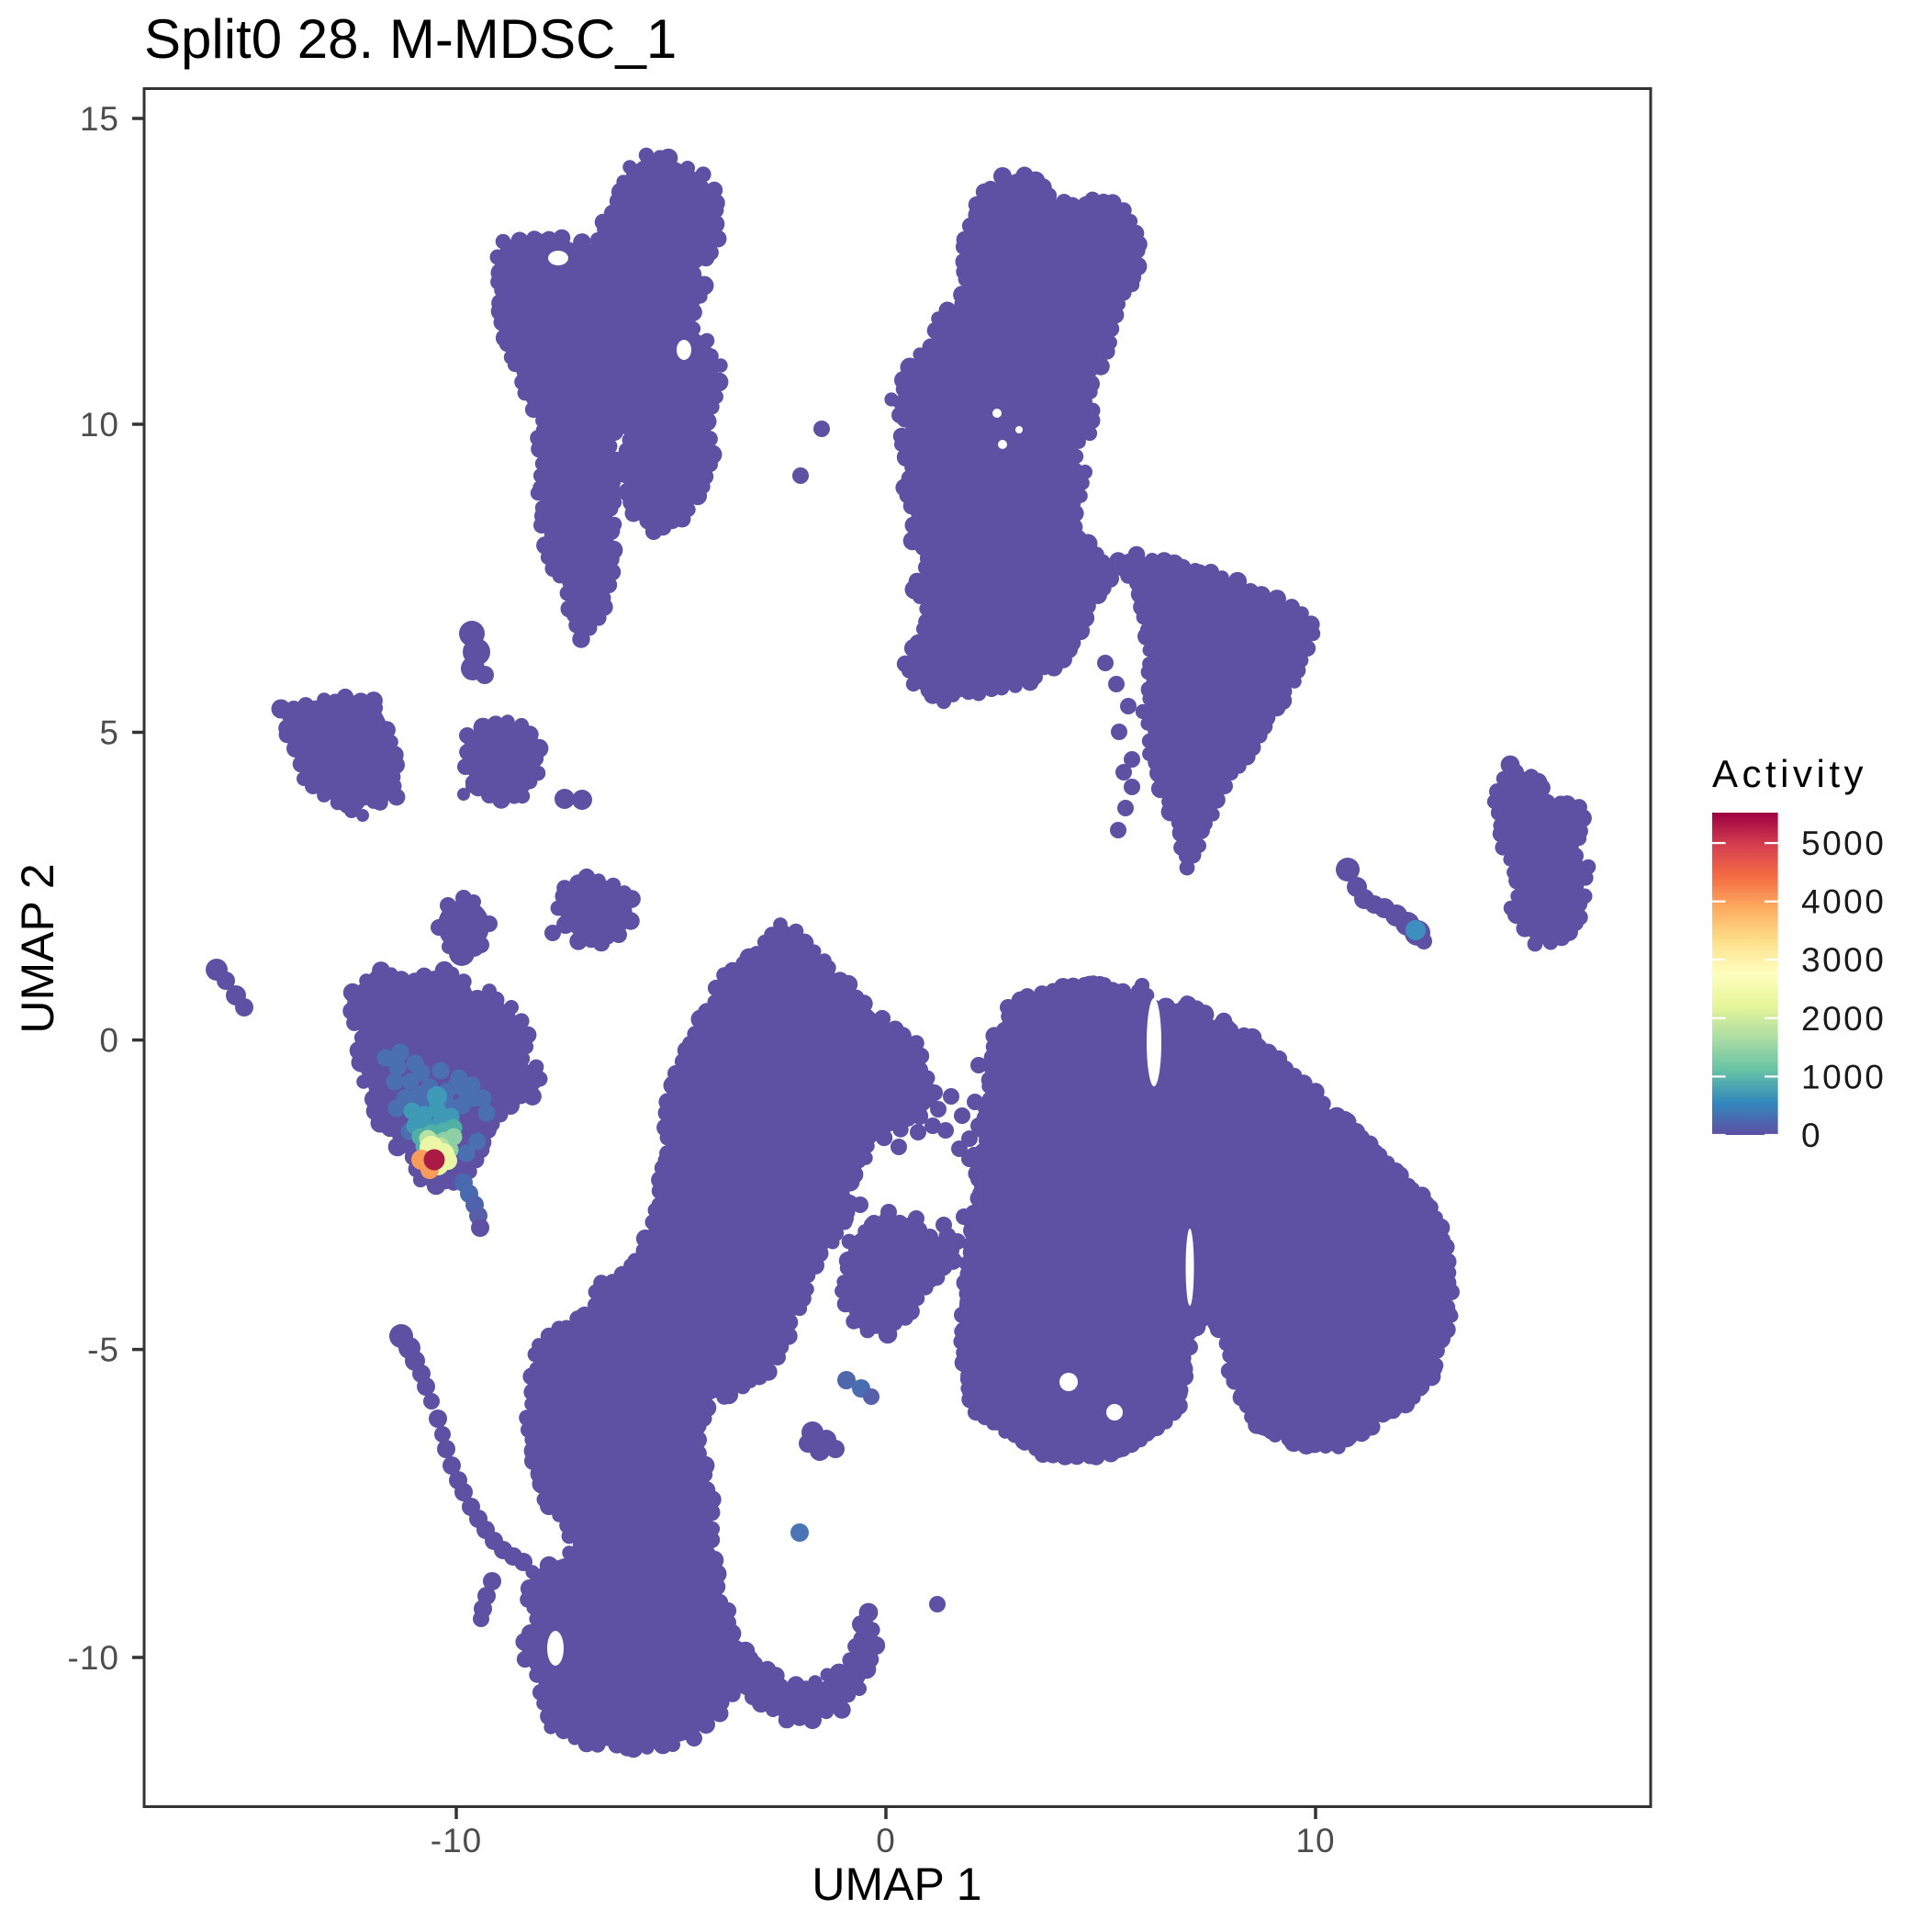  What do you see at coordinates (100, 119) in the screenshot?
I see `svg-text: 15` at bounding box center [100, 119].